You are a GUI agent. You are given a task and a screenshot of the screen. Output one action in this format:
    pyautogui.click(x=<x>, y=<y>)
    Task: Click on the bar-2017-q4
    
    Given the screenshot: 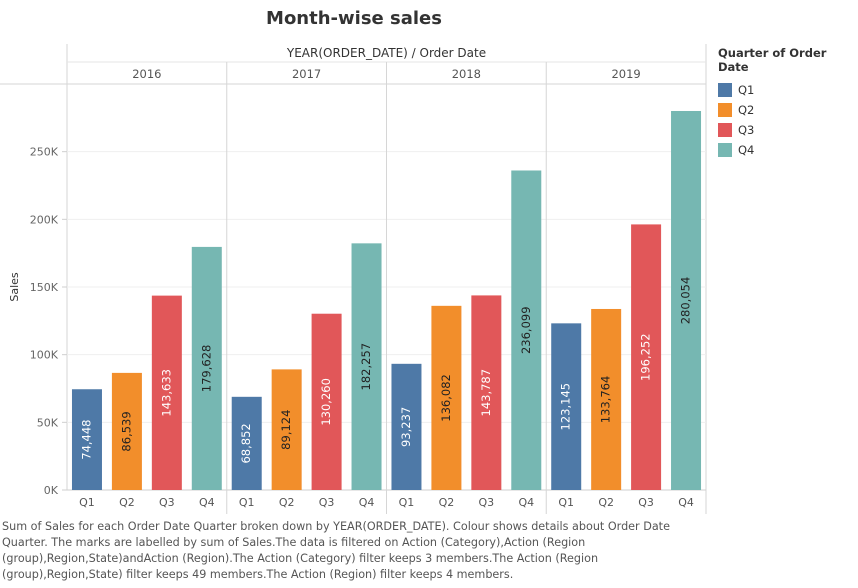 What is the action you would take?
    pyautogui.click(x=366, y=366)
    